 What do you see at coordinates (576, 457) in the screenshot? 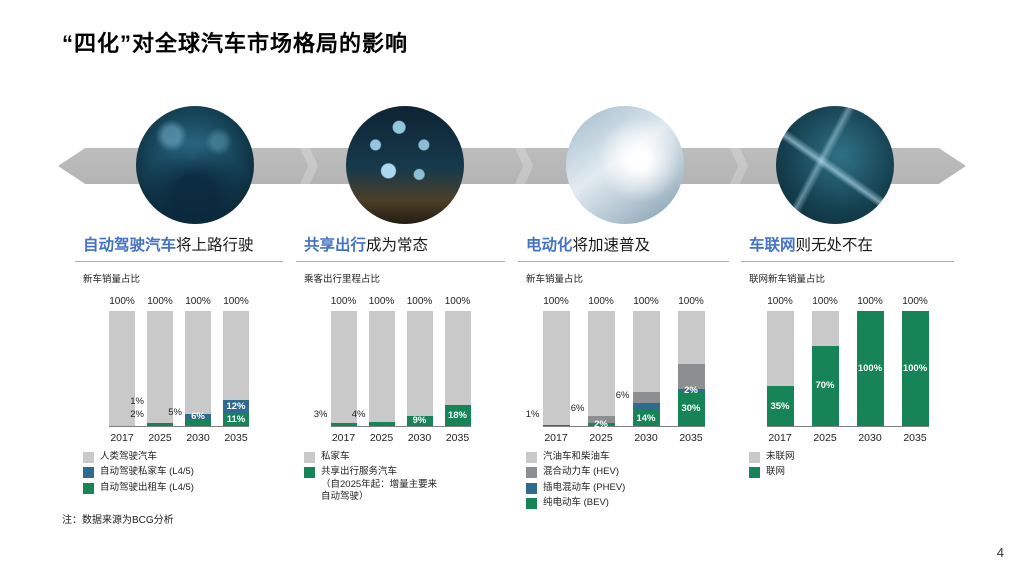
I see `legend-label: 汽油车和柴油车` at bounding box center [576, 457].